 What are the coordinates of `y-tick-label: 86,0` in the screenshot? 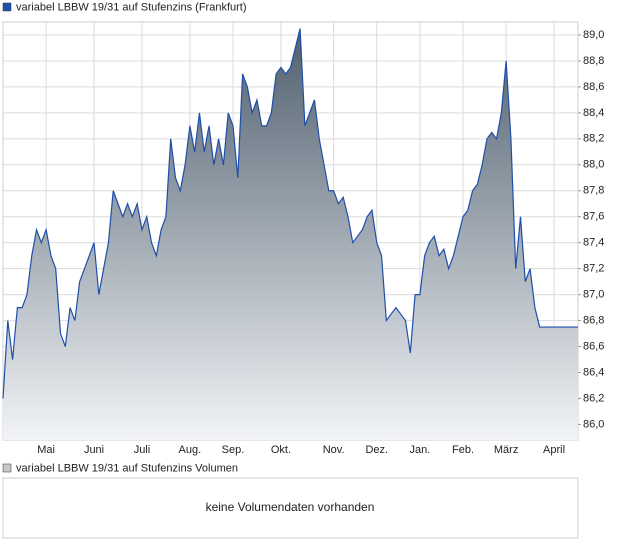 It's located at (593, 424).